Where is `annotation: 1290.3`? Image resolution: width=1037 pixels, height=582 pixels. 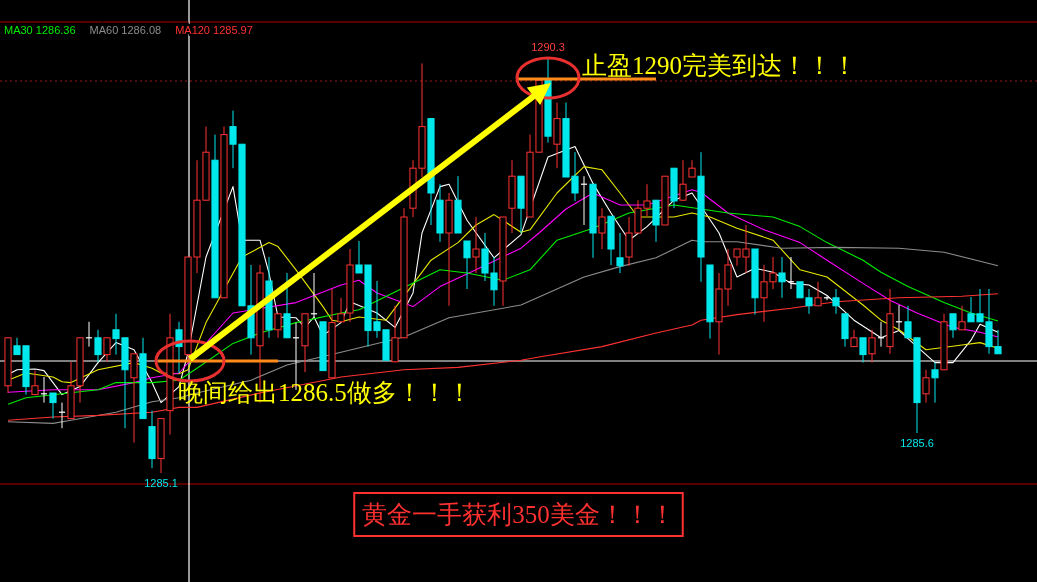 annotation: 1290.3 is located at coordinates (548, 47).